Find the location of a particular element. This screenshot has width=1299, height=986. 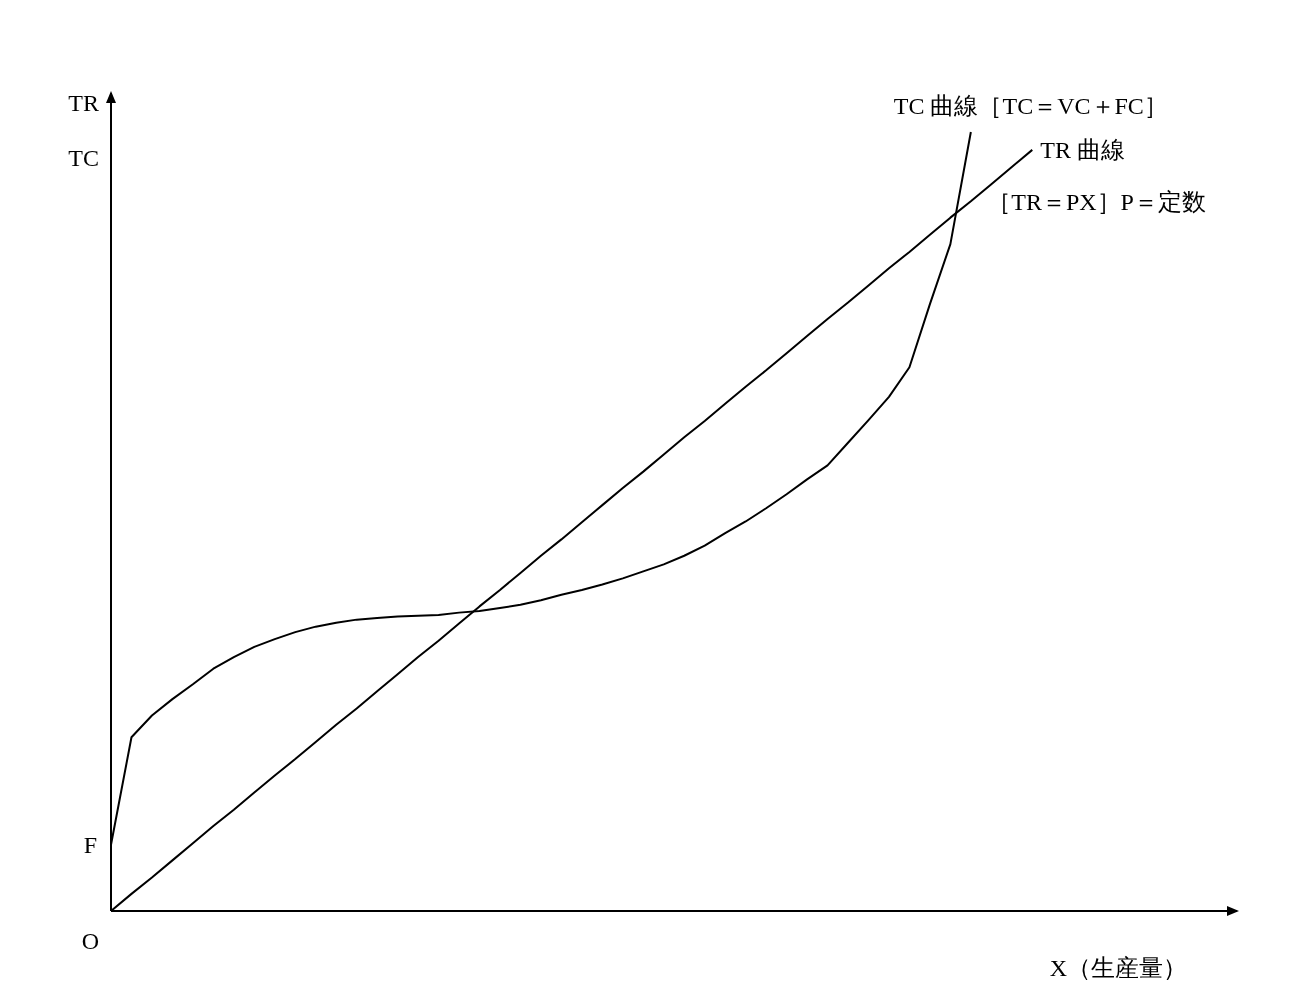

annotation: ［TR＝PX］P＝定数 is located at coordinates (1096, 201).